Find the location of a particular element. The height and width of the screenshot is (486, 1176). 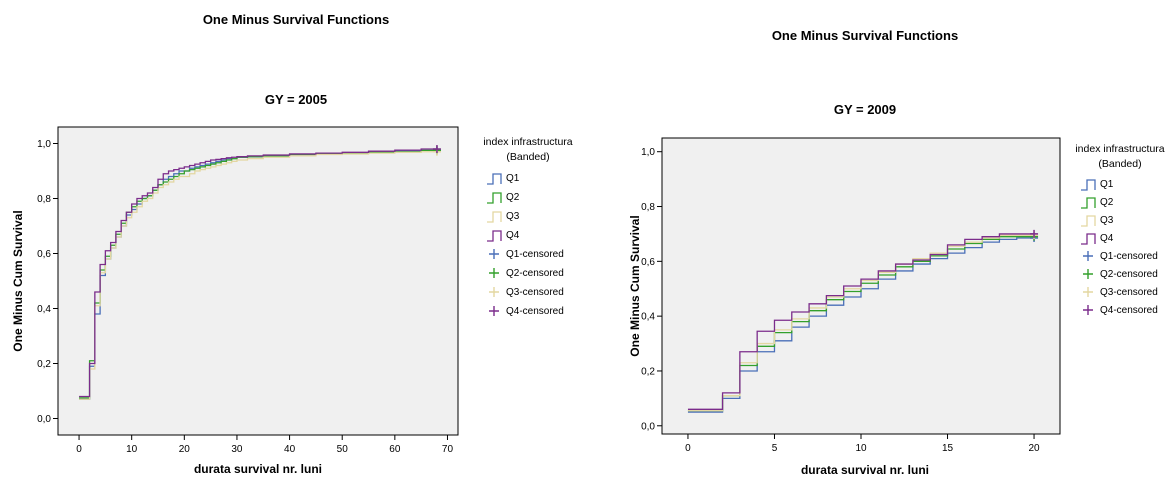

x-tick-label: 60 is located at coordinates (395, 449).